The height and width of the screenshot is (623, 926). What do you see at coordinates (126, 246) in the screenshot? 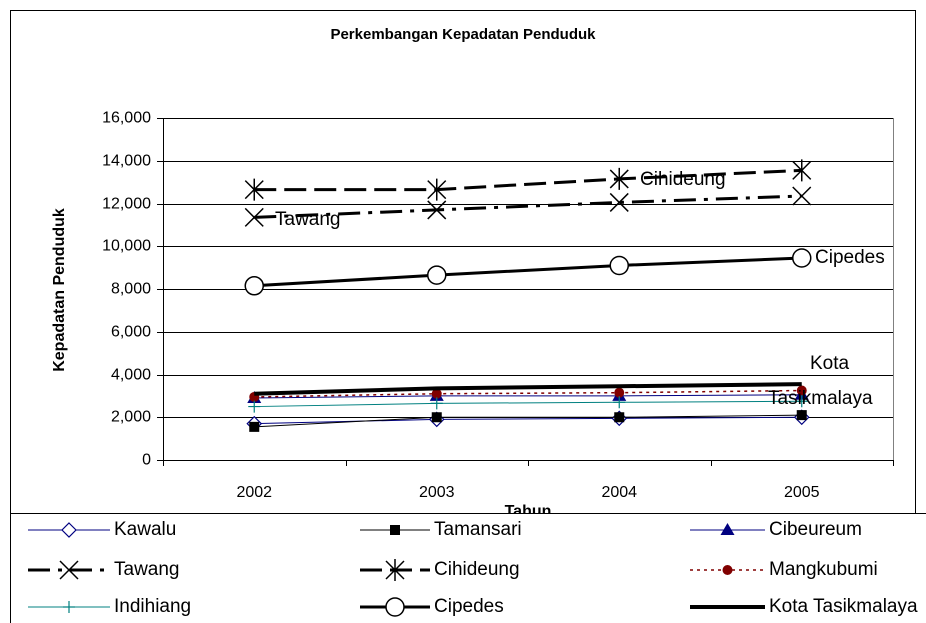
I see `y-tick-label: 10,000` at bounding box center [126, 246].